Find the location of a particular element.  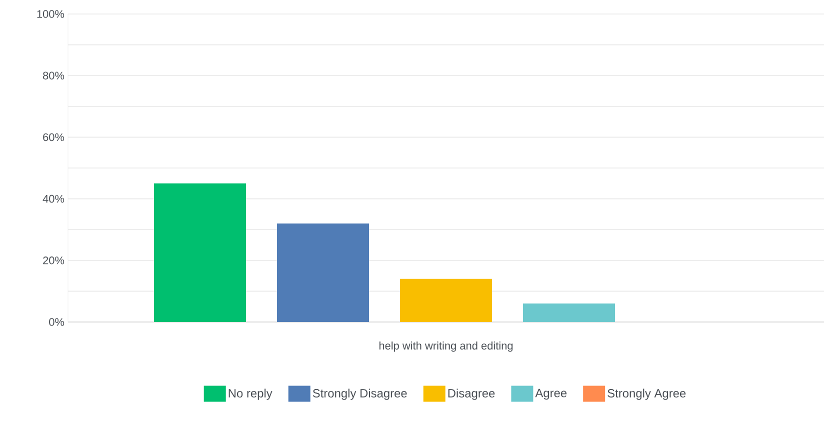

legend-label: Strongly Disagree is located at coordinates (359, 394).